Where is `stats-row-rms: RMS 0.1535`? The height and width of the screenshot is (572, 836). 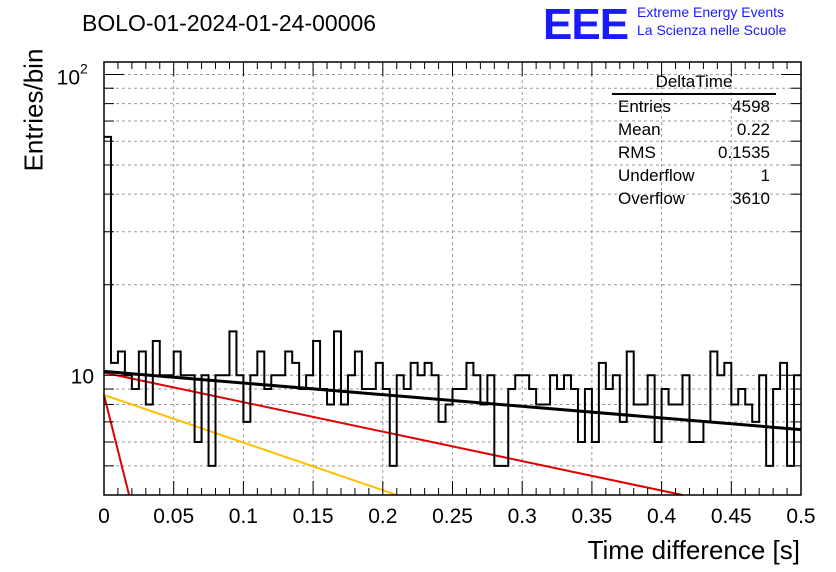
stats-row-rms: RMS 0.1535 is located at coordinates (694, 152).